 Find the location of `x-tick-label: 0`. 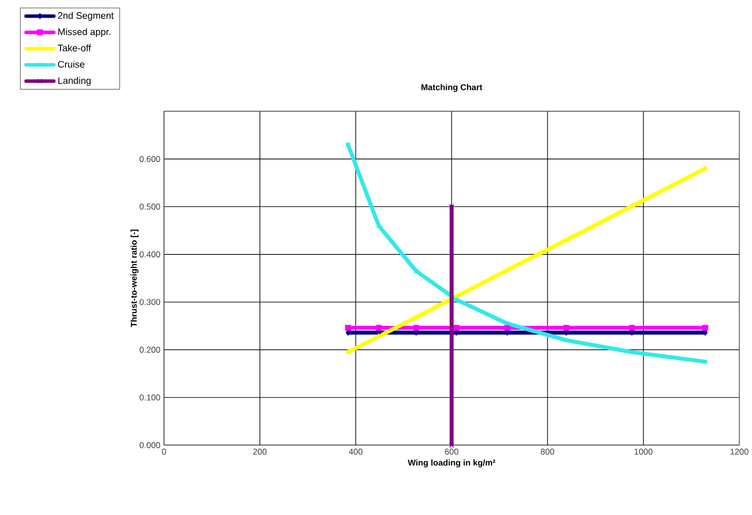

x-tick-label: 0 is located at coordinates (164, 451).